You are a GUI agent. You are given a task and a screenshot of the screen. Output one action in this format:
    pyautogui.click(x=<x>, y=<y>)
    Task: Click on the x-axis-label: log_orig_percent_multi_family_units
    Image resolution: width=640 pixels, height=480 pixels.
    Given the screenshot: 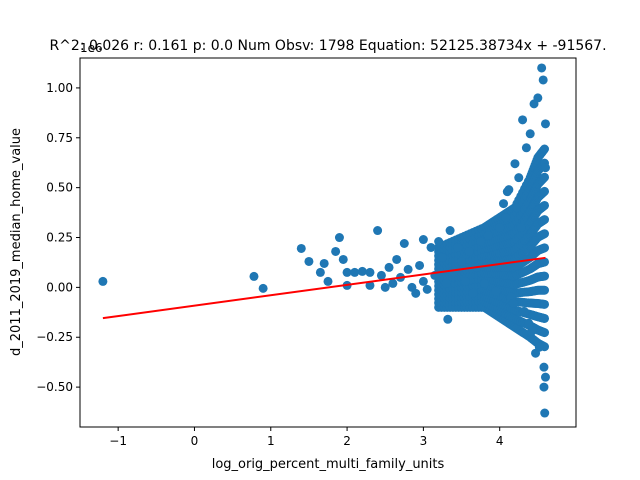 What is the action you would take?
    pyautogui.click(x=328, y=464)
    